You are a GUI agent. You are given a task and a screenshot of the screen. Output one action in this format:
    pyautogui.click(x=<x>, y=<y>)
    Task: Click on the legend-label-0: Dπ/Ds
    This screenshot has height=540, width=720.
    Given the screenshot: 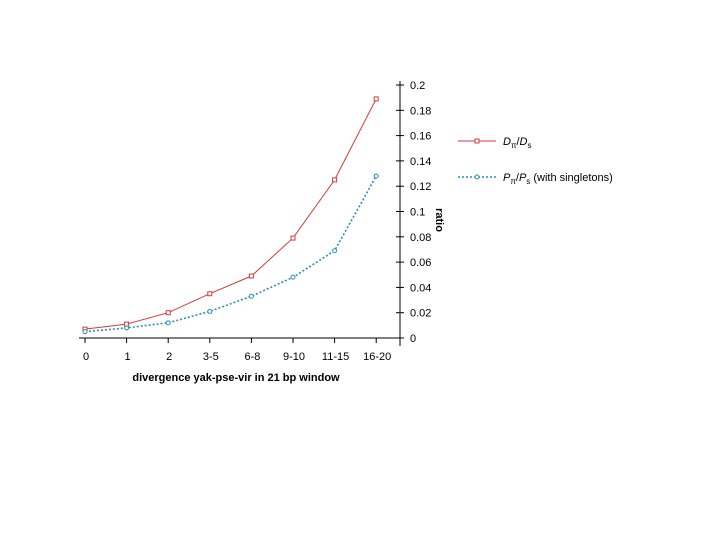 What is the action you would take?
    pyautogui.click(x=517, y=143)
    